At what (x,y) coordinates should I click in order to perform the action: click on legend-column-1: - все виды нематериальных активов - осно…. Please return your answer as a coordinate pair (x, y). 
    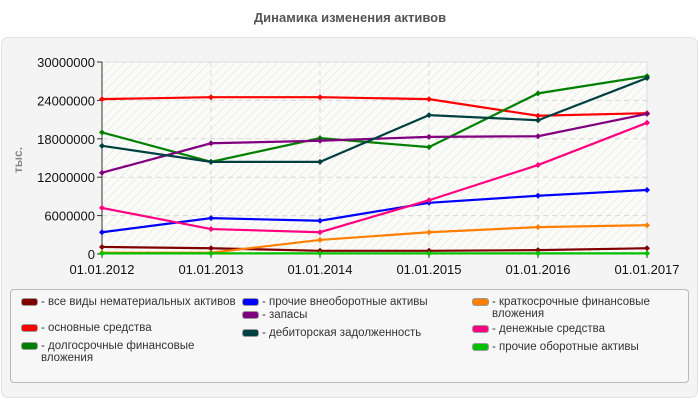
    Looking at the image, I should click on (133, 331).